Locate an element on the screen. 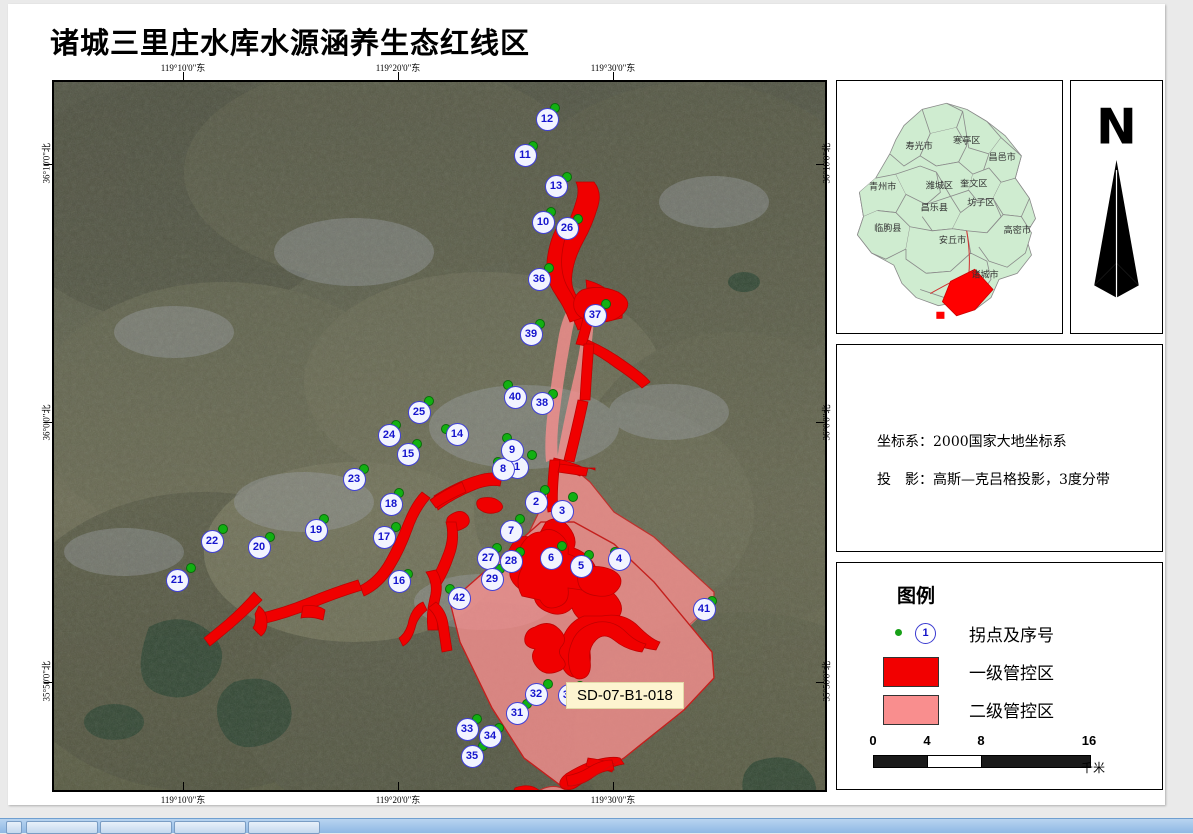 The width and height of the screenshot is (1193, 834). legend-label-level1: 一级管控区 is located at coordinates (1011, 674).